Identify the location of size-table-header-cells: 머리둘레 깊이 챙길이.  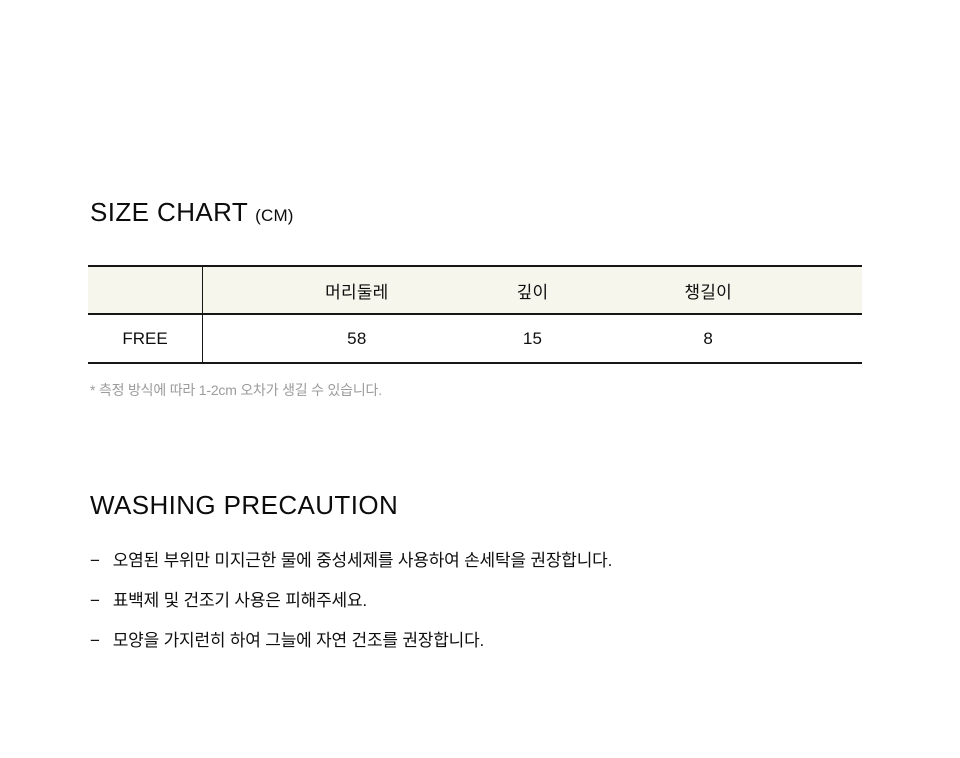
(532, 290).